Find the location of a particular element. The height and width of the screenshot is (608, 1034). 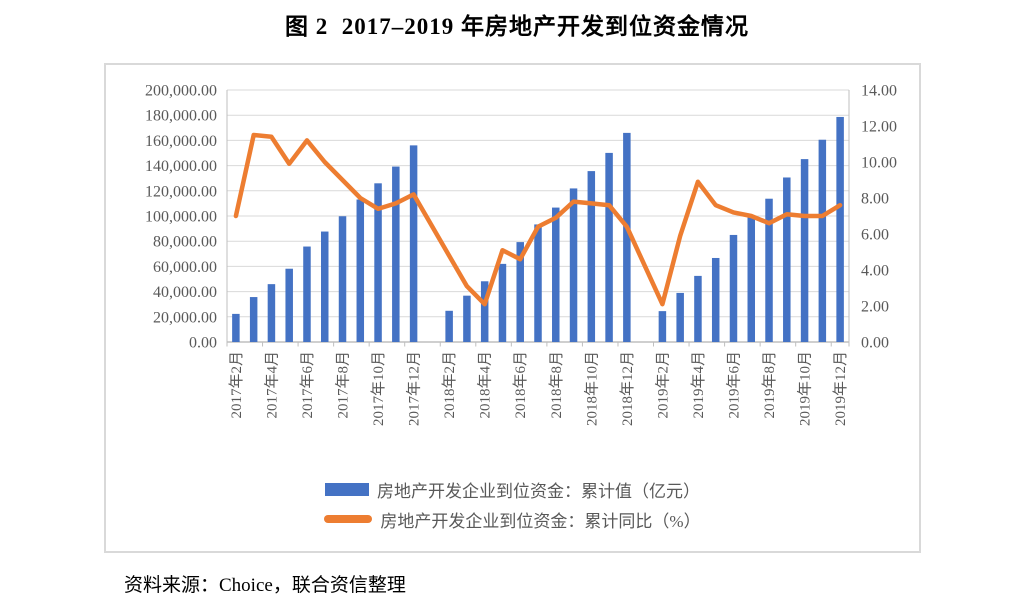

y-axis-label-right: 10.00 is located at coordinates (879, 163).